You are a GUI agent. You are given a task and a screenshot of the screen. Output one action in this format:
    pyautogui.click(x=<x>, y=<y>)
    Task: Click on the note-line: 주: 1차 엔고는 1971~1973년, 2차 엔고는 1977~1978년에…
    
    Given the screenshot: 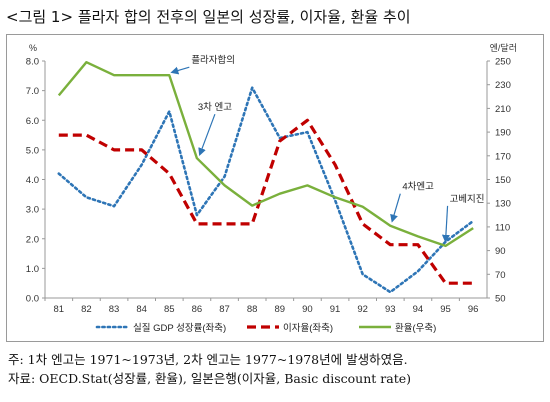 What is the action you would take?
    pyautogui.click(x=208, y=359)
    